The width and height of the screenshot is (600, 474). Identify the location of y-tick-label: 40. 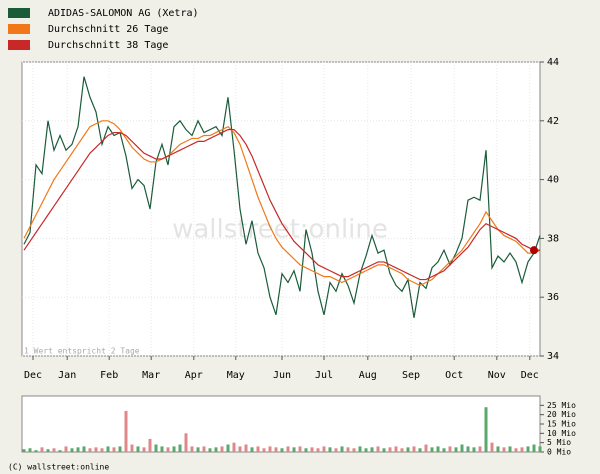
(553, 180).